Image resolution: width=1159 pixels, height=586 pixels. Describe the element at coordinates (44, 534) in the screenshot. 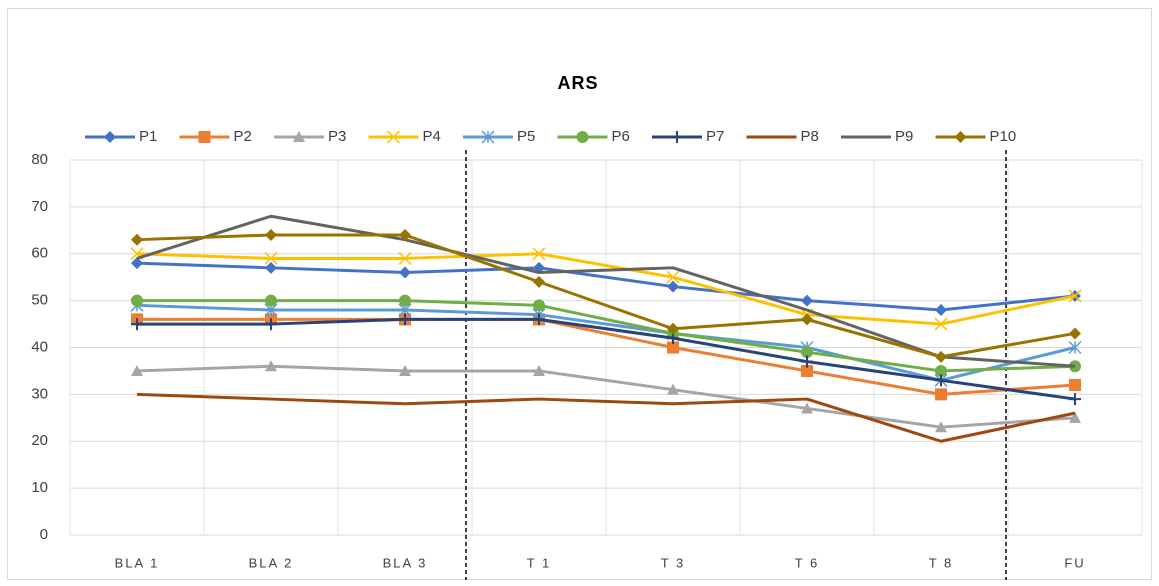

I see `y-tick-label: 0` at that location.